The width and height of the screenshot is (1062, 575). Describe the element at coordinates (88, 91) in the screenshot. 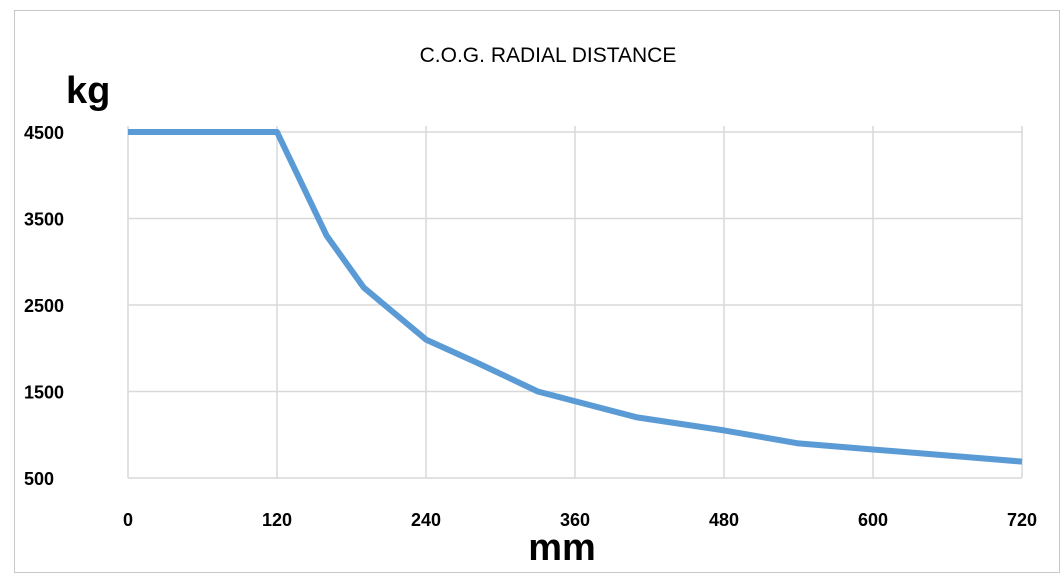

I see `y-axis-label: kg` at that location.